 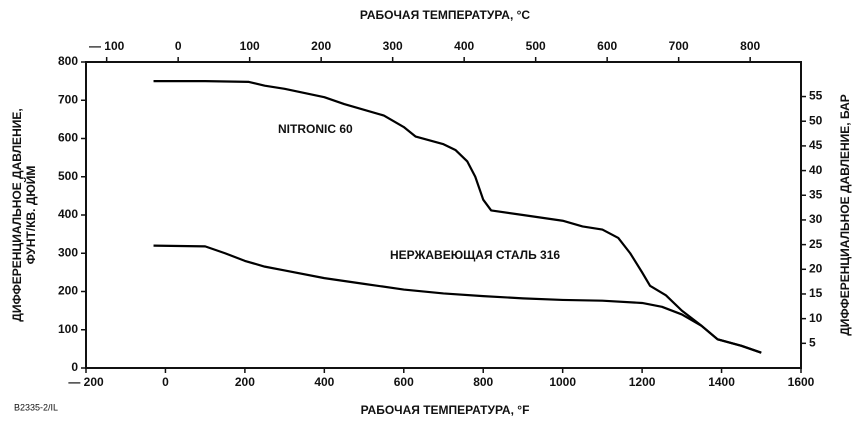 What do you see at coordinates (812, 342) in the screenshot?
I see `y2-tick-label: 5` at bounding box center [812, 342].